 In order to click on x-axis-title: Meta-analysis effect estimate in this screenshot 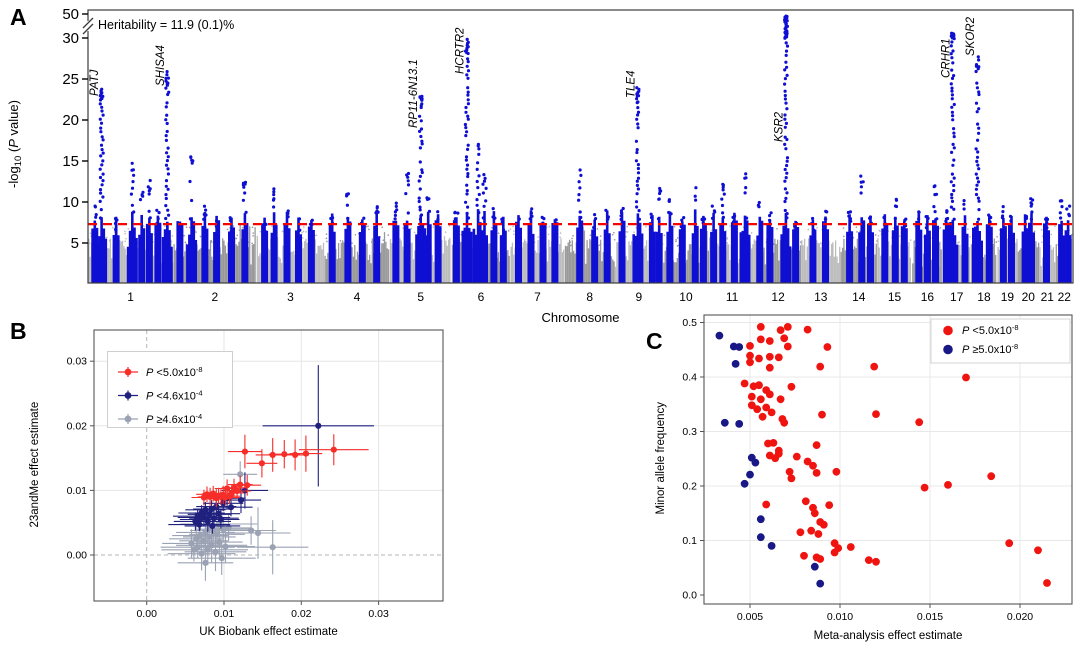, I will do `click(888, 636)`.